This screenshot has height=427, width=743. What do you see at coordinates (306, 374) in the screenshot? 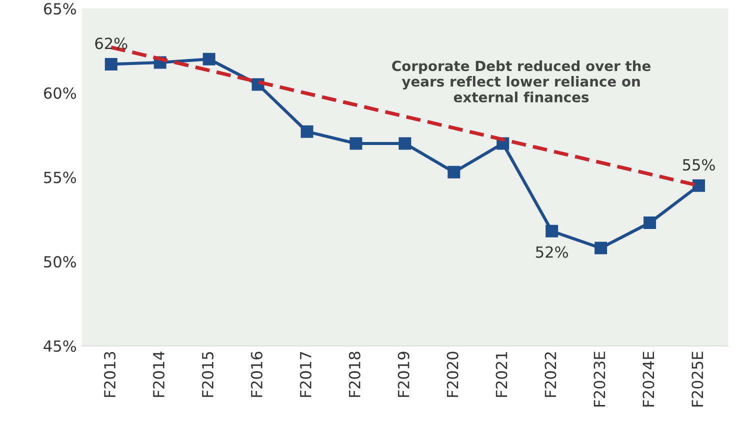
I see `x-tick-label: F2017` at bounding box center [306, 374].